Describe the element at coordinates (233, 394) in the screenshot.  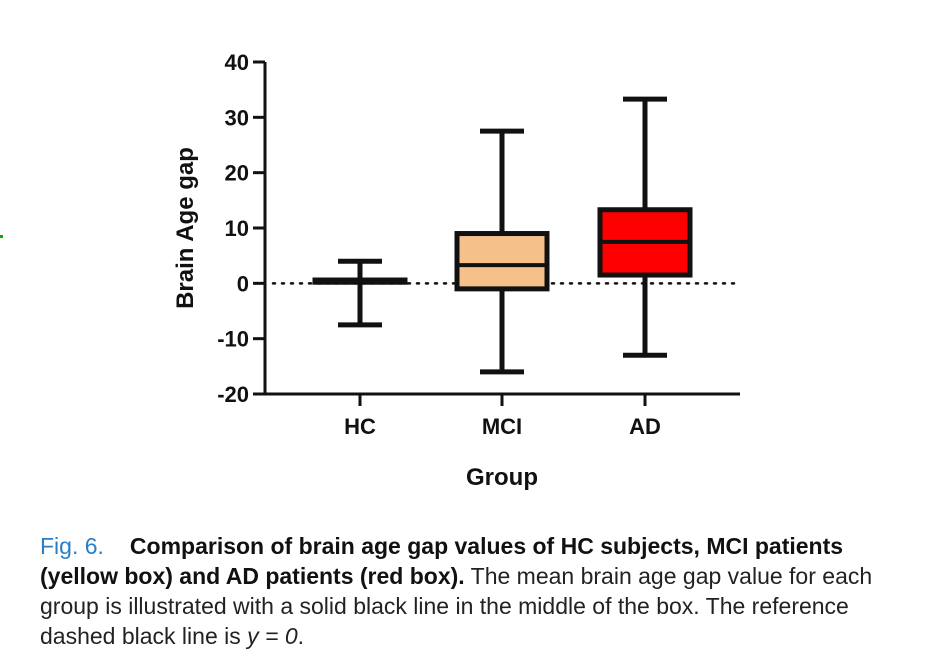
I see `y-tick-label: -20` at that location.